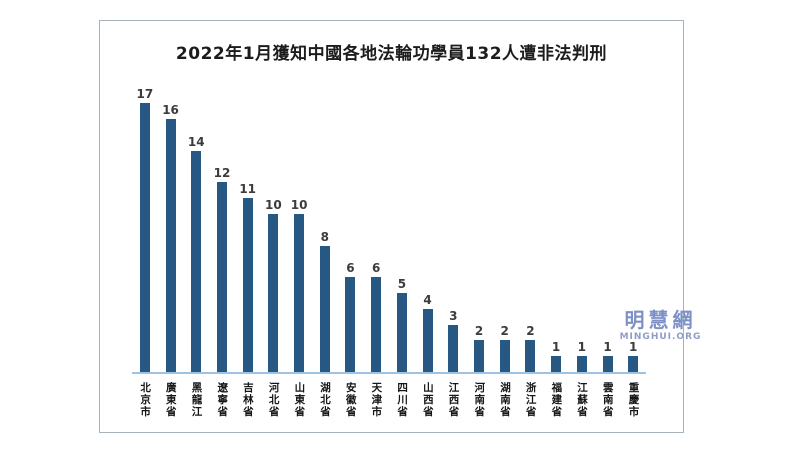 The width and height of the screenshot is (800, 450). I want to click on x-axis-line, so click(389, 373).